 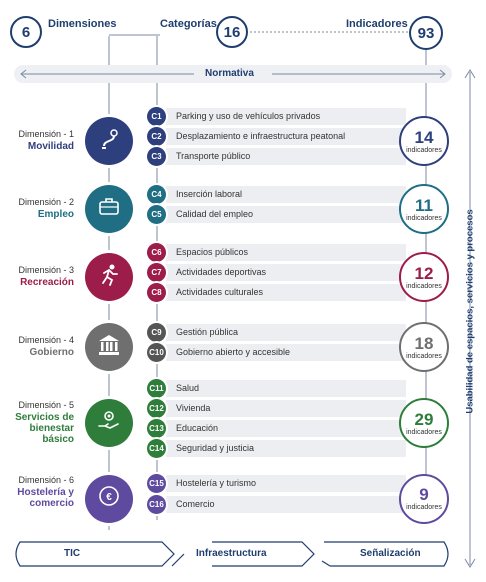 I want to click on indicadores-count: 93, so click(x=426, y=33).